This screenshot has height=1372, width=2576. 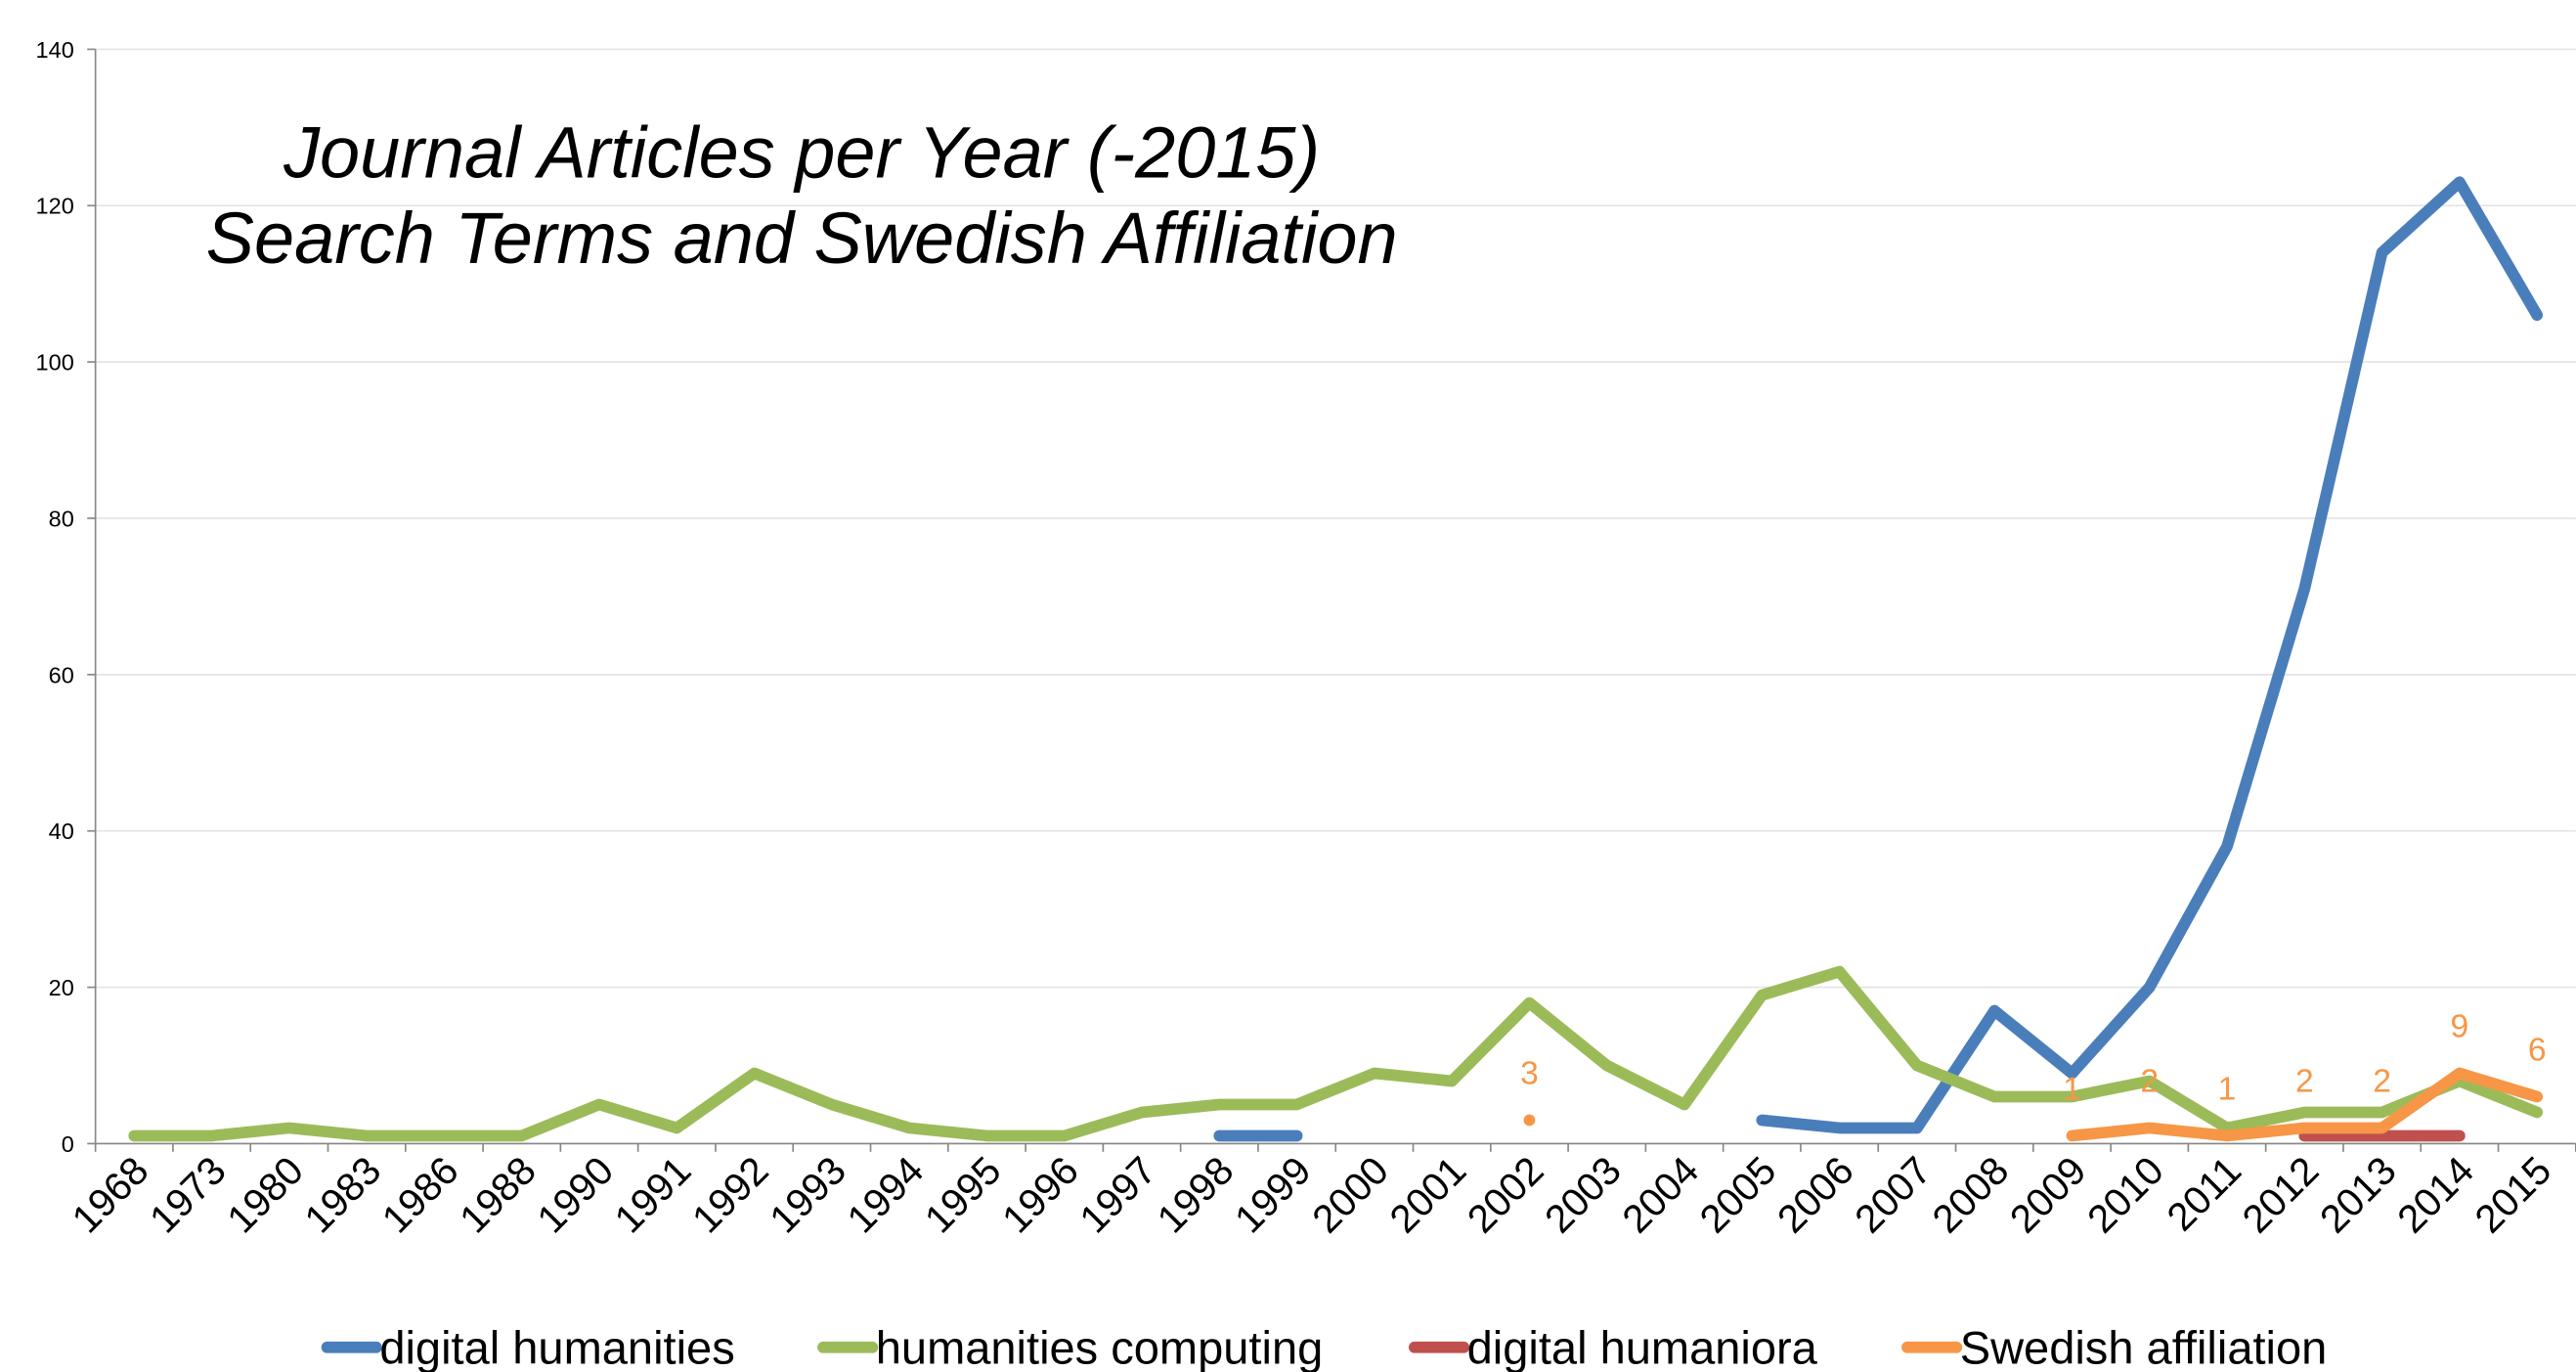 What do you see at coordinates (1196, 1195) in the screenshot?
I see `x-tick-label: 1998` at bounding box center [1196, 1195].